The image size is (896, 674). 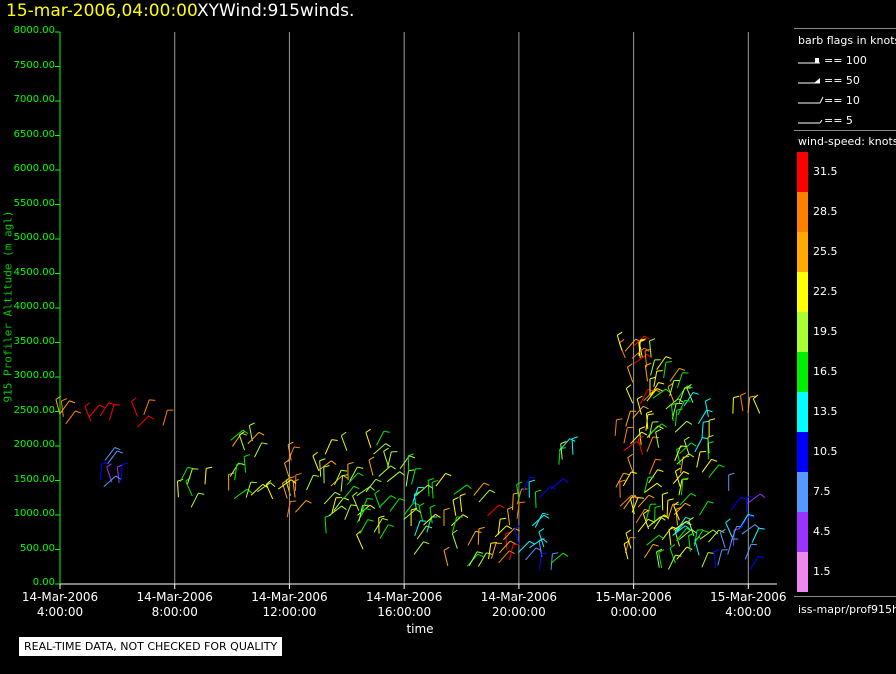 What do you see at coordinates (34, 375) in the screenshot?
I see `y-tick-label: 3000.00` at bounding box center [34, 375].